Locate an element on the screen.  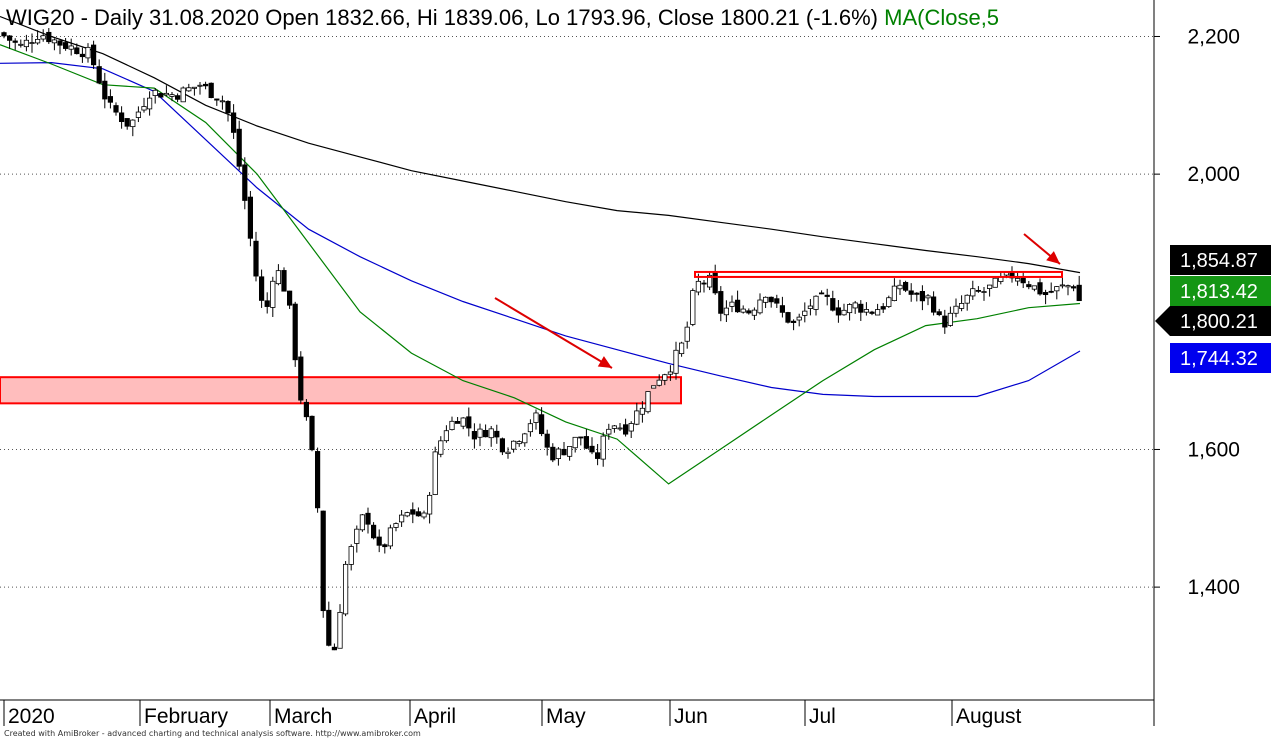
price-tags: 1,854.87 1,813.42 1,800.21 1,744.32 is located at coordinates (1213, 309).